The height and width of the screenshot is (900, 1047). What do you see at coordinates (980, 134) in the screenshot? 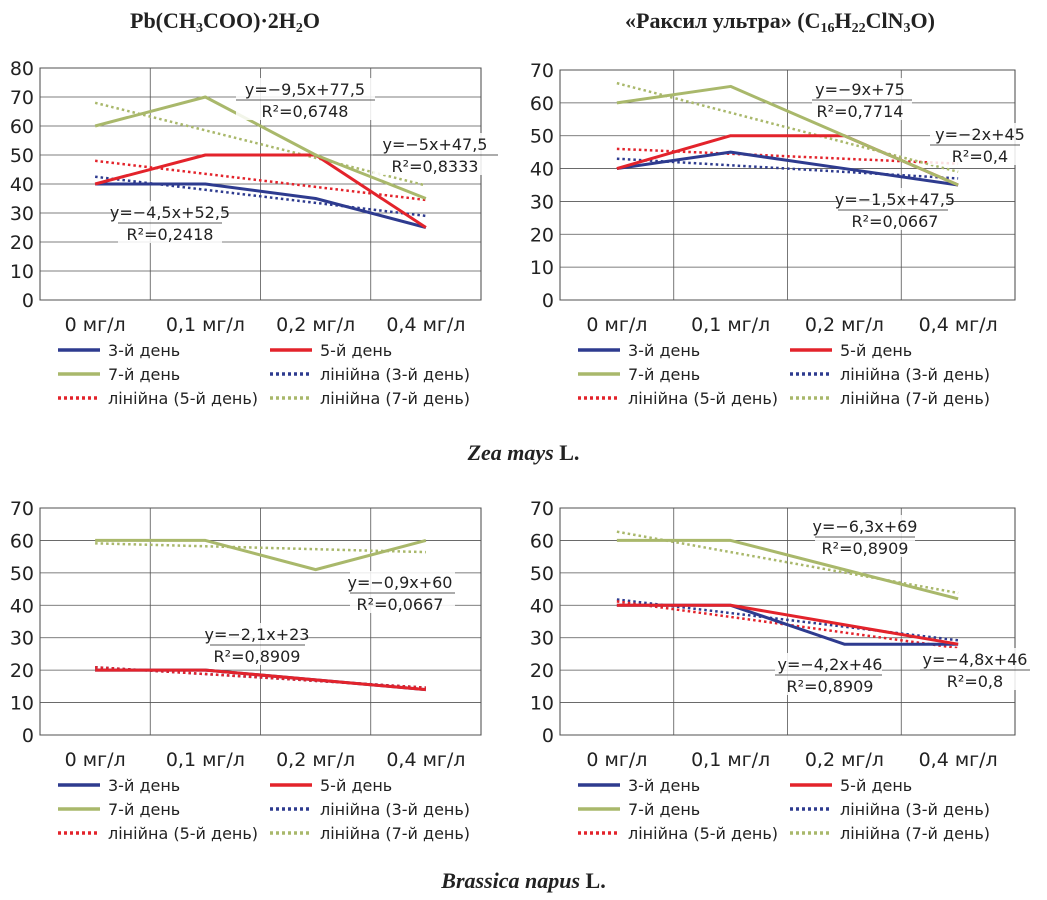
I see `trendline-equation: y=−2x+45` at bounding box center [980, 134].